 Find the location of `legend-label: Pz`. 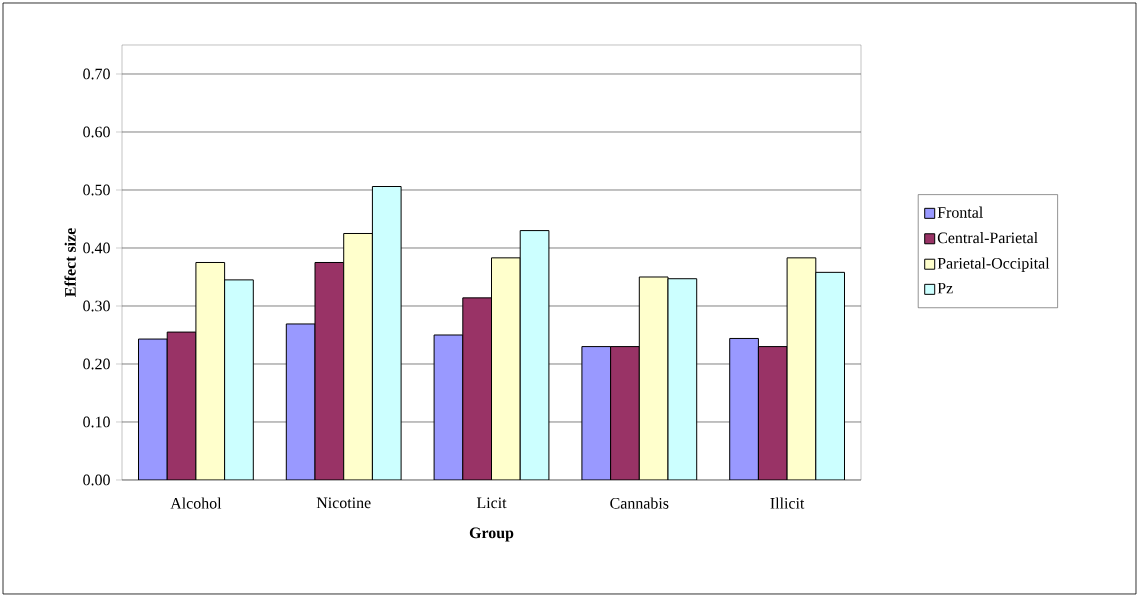

legend-label: Pz is located at coordinates (945, 288).